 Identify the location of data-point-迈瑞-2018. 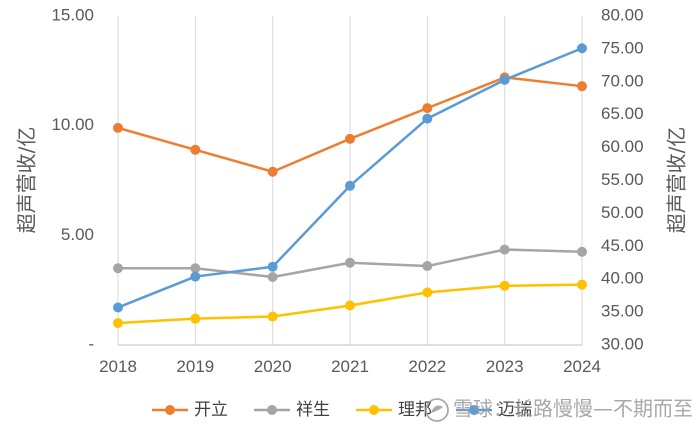
(118, 307).